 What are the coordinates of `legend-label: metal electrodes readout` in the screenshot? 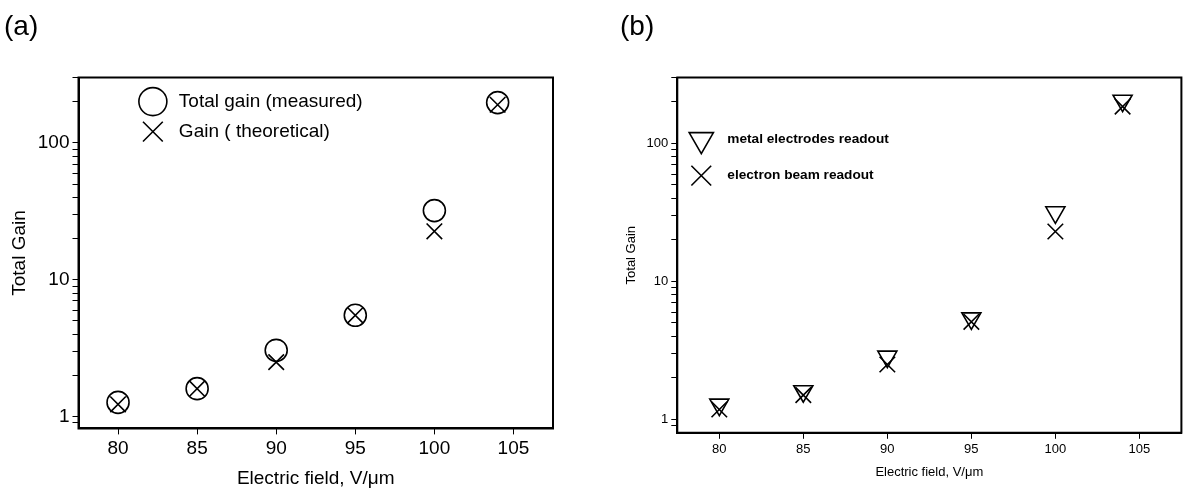 It's located at (808, 139).